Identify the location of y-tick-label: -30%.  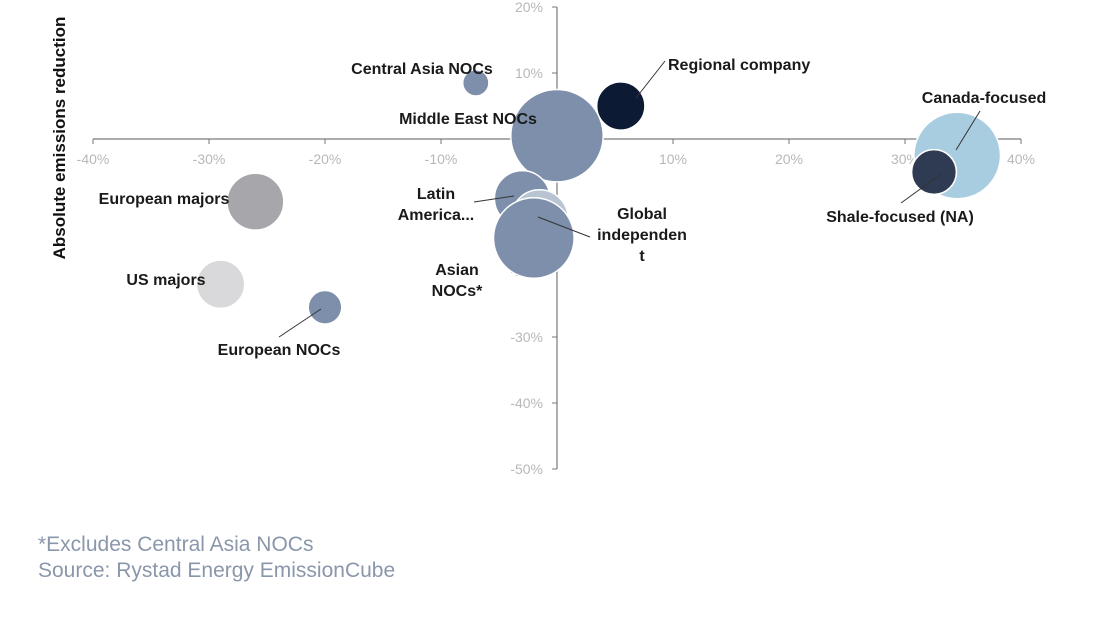
(526, 337).